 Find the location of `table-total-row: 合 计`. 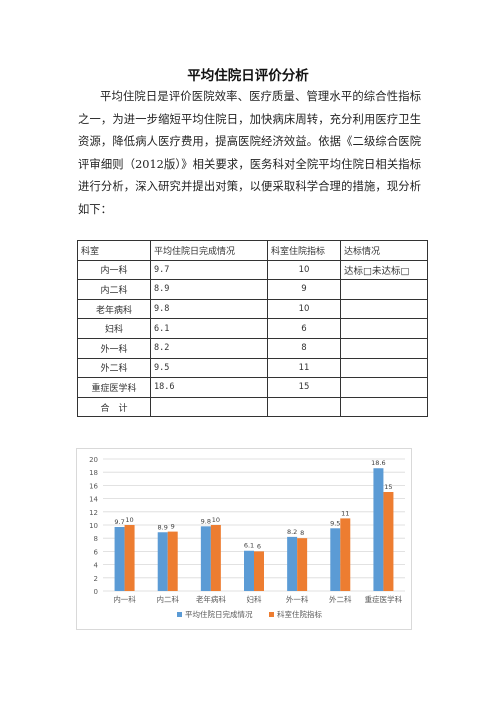

table-total-row: 合 计 is located at coordinates (252, 407).